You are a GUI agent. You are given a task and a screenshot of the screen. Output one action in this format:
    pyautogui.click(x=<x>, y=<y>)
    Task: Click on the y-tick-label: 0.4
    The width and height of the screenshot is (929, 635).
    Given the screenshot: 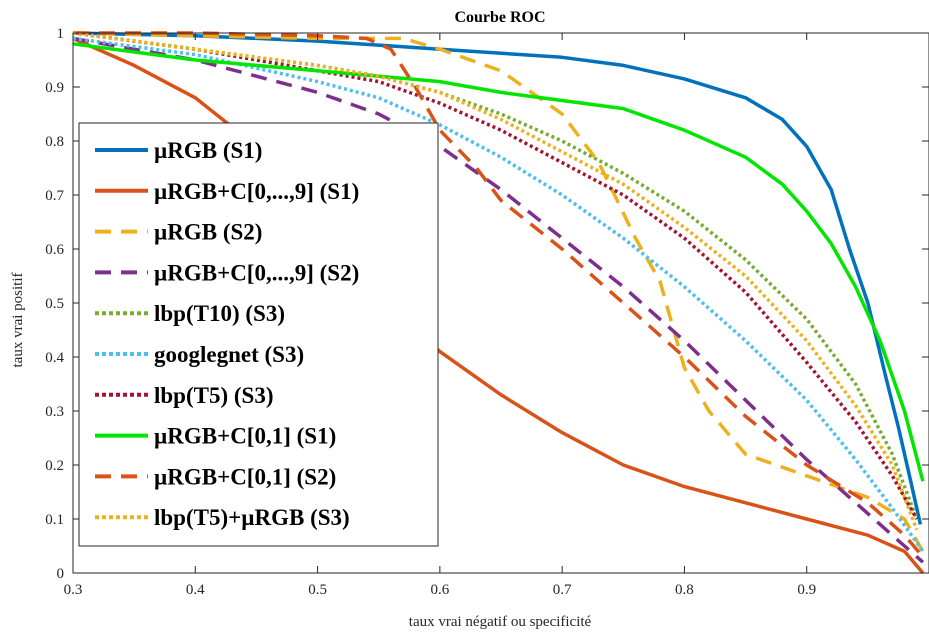 What is the action you would take?
    pyautogui.click(x=54, y=358)
    